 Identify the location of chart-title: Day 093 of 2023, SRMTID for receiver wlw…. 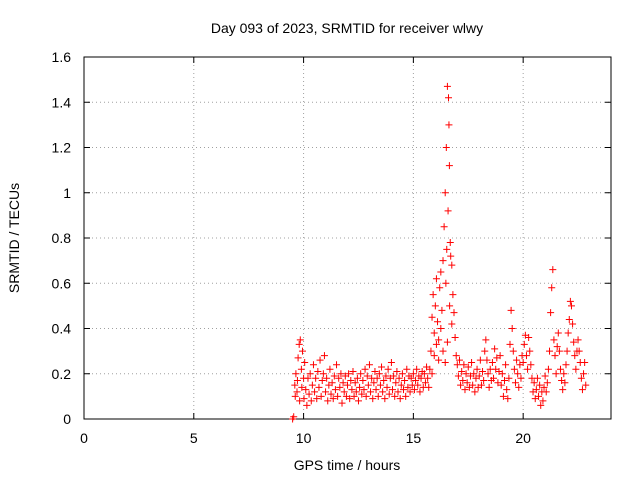
(347, 28).